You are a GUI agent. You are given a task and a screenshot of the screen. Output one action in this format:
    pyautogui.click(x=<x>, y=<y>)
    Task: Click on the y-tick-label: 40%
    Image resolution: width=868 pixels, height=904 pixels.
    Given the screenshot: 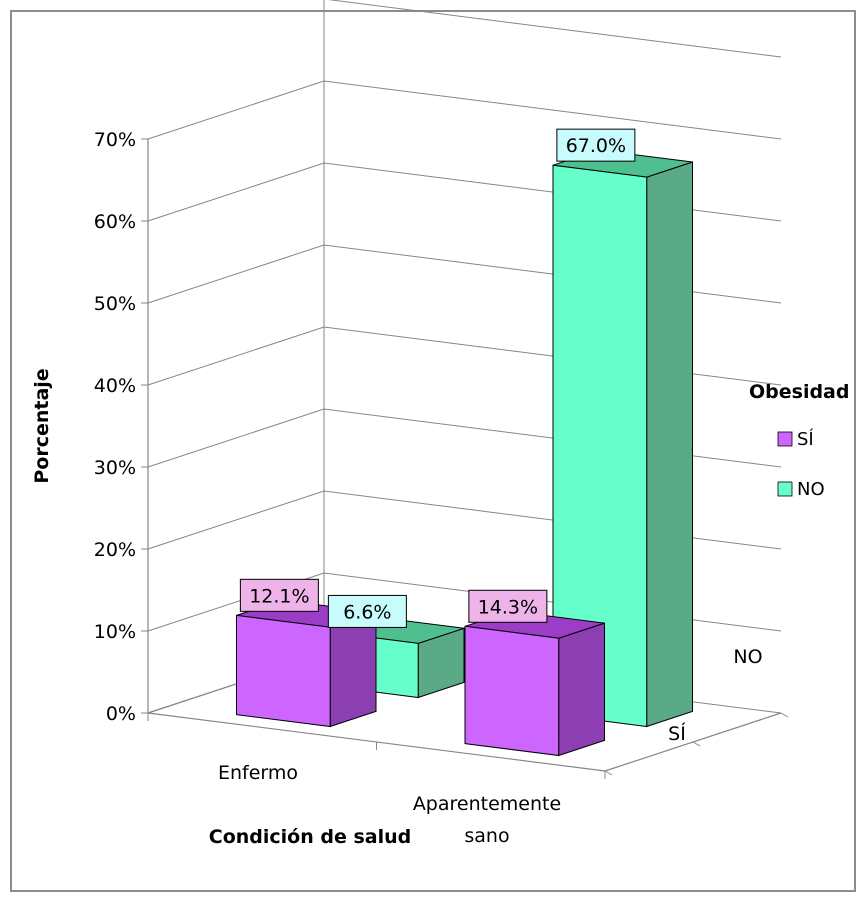 What is the action you would take?
    pyautogui.click(x=115, y=386)
    